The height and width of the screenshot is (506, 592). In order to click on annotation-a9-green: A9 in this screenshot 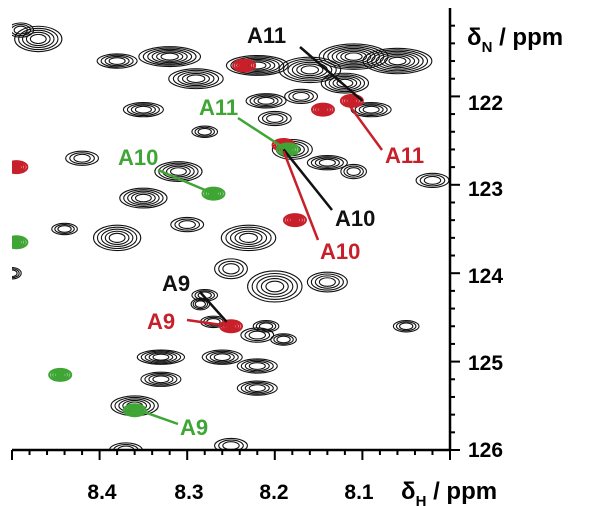, I will do `click(194, 427)`.